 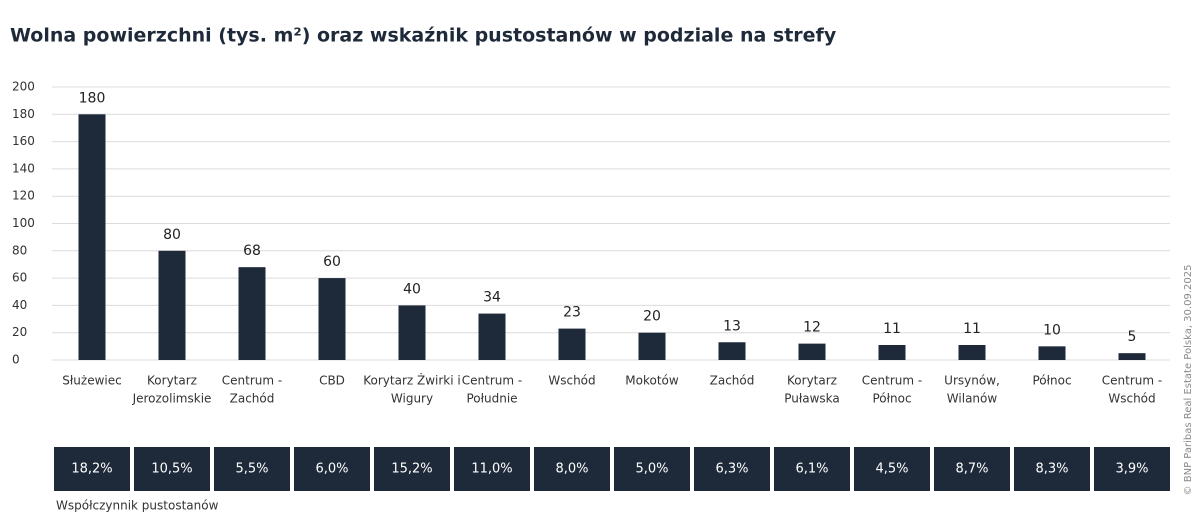 I want to click on vacancy-value: 3,9%, so click(x=1131, y=469).